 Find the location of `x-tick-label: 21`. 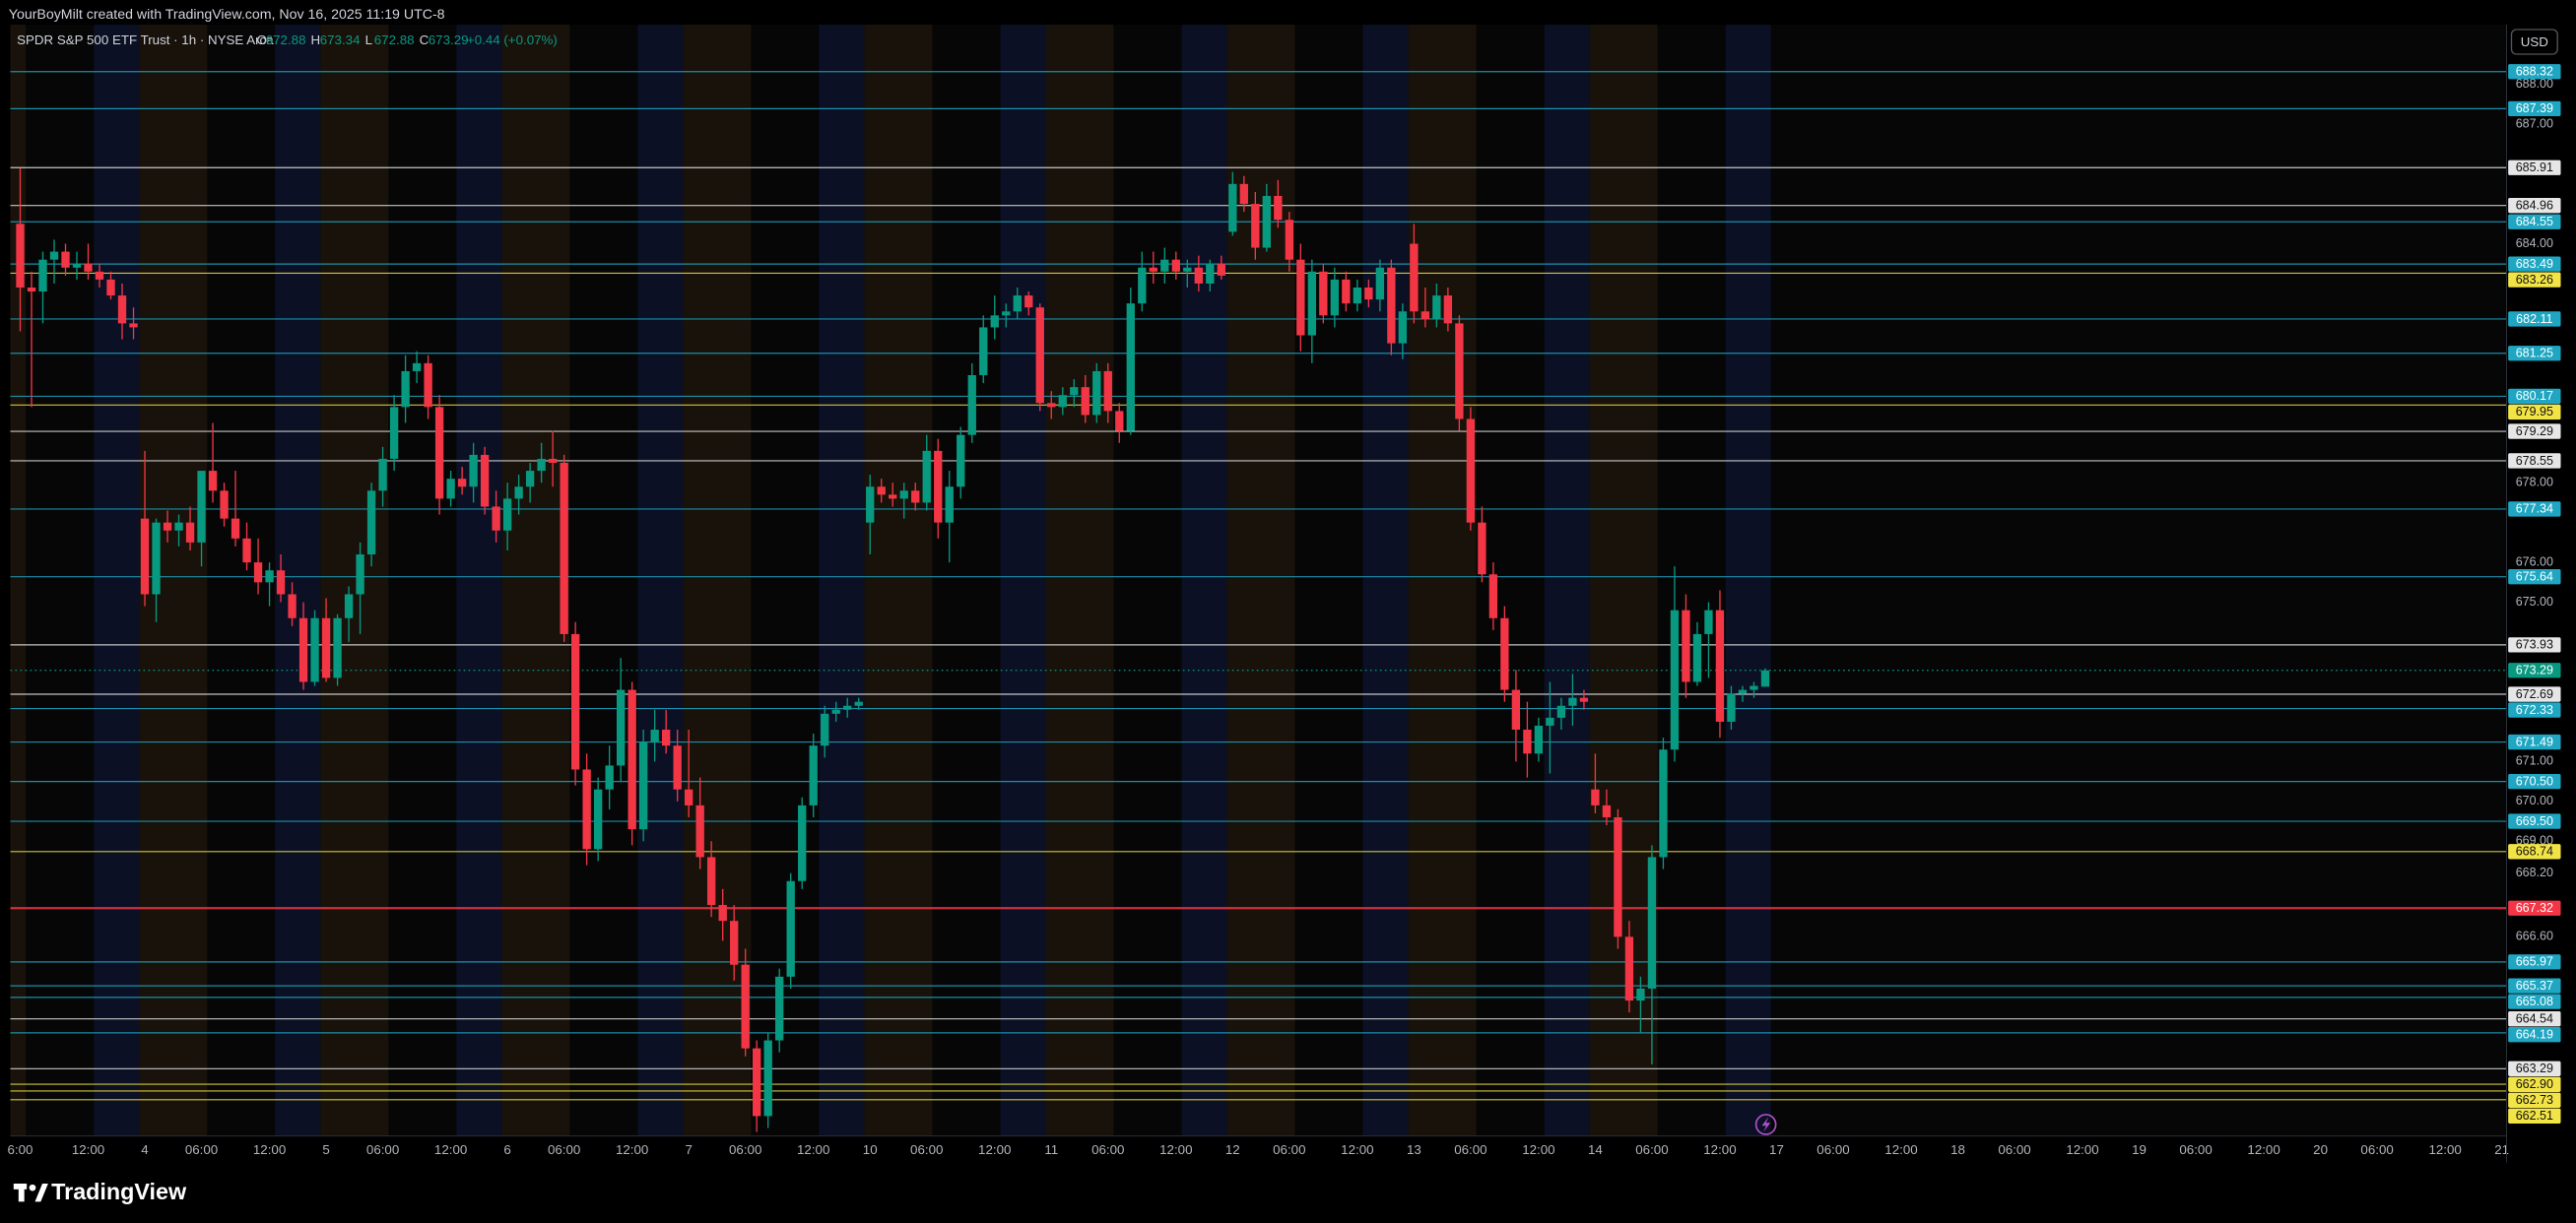

x-tick-label: 21 is located at coordinates (2502, 1149).